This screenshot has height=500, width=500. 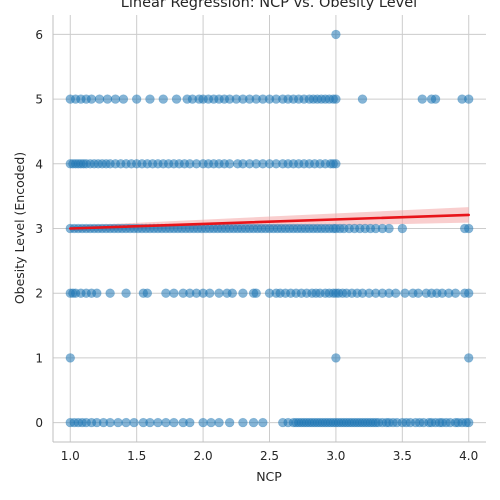 I want to click on x-tick-label: 2.5, so click(x=269, y=456).